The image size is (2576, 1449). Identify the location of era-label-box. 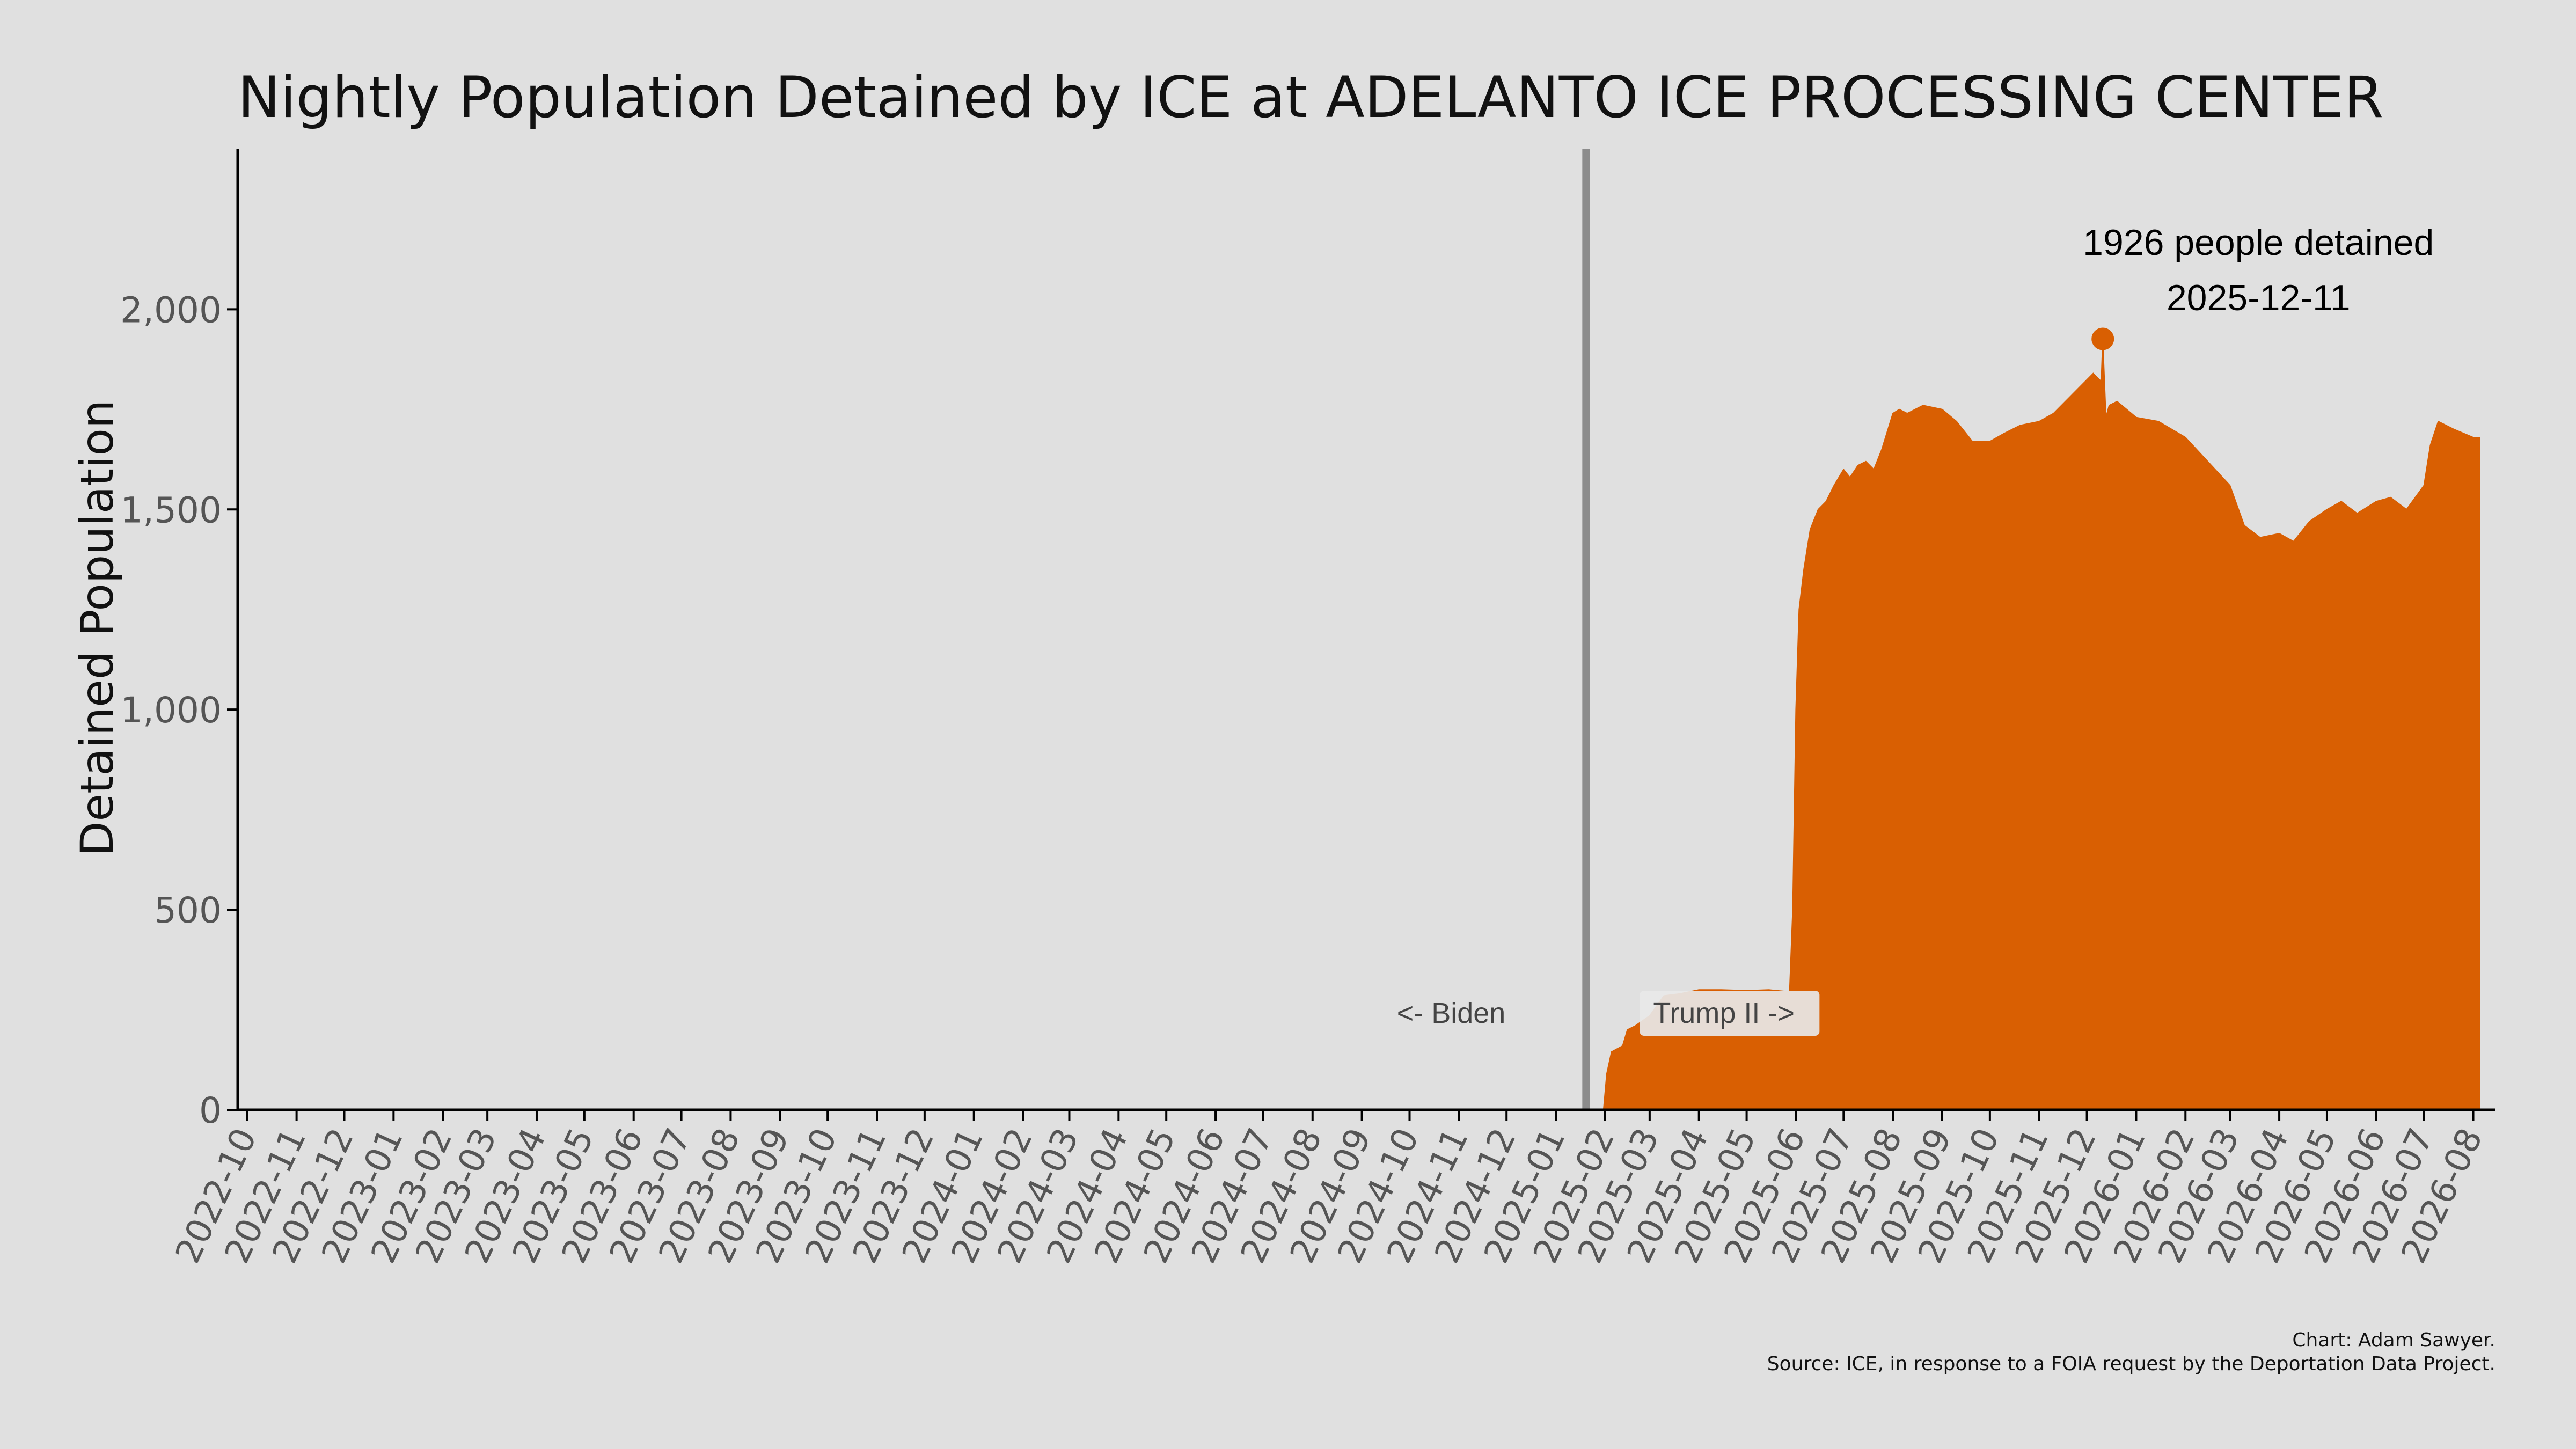
(1730, 1013).